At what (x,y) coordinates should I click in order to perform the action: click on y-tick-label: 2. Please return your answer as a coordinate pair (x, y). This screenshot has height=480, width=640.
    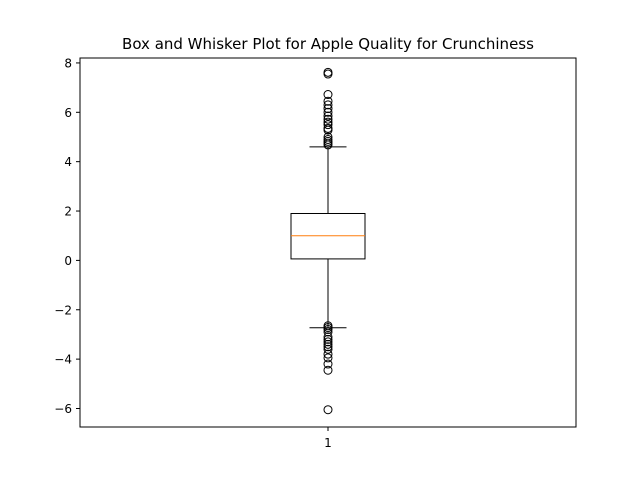
    Looking at the image, I should click on (68, 212).